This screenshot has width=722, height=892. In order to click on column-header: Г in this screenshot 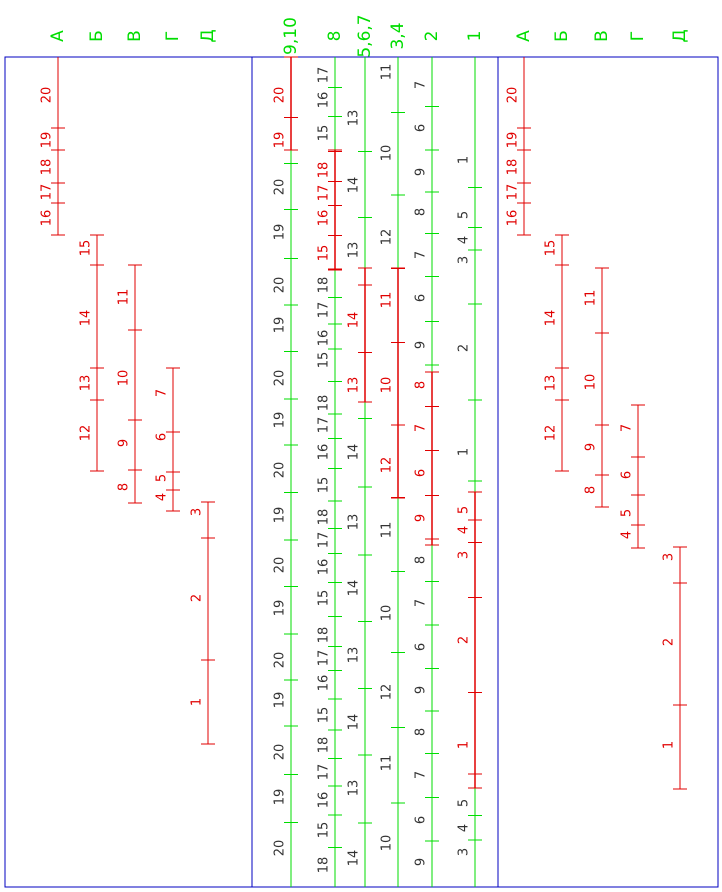, I will do `click(173, 36)`.